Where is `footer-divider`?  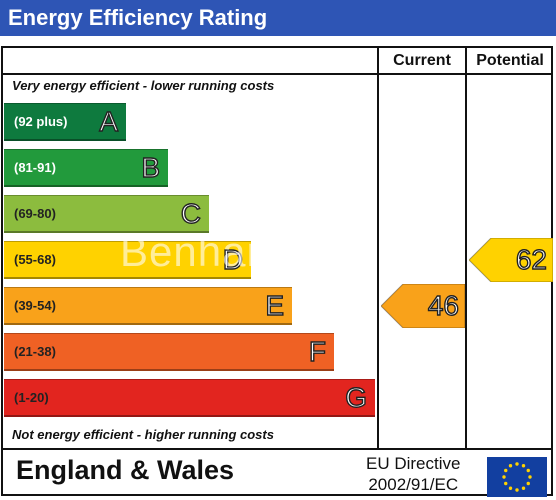
footer-divider is located at coordinates (277, 449).